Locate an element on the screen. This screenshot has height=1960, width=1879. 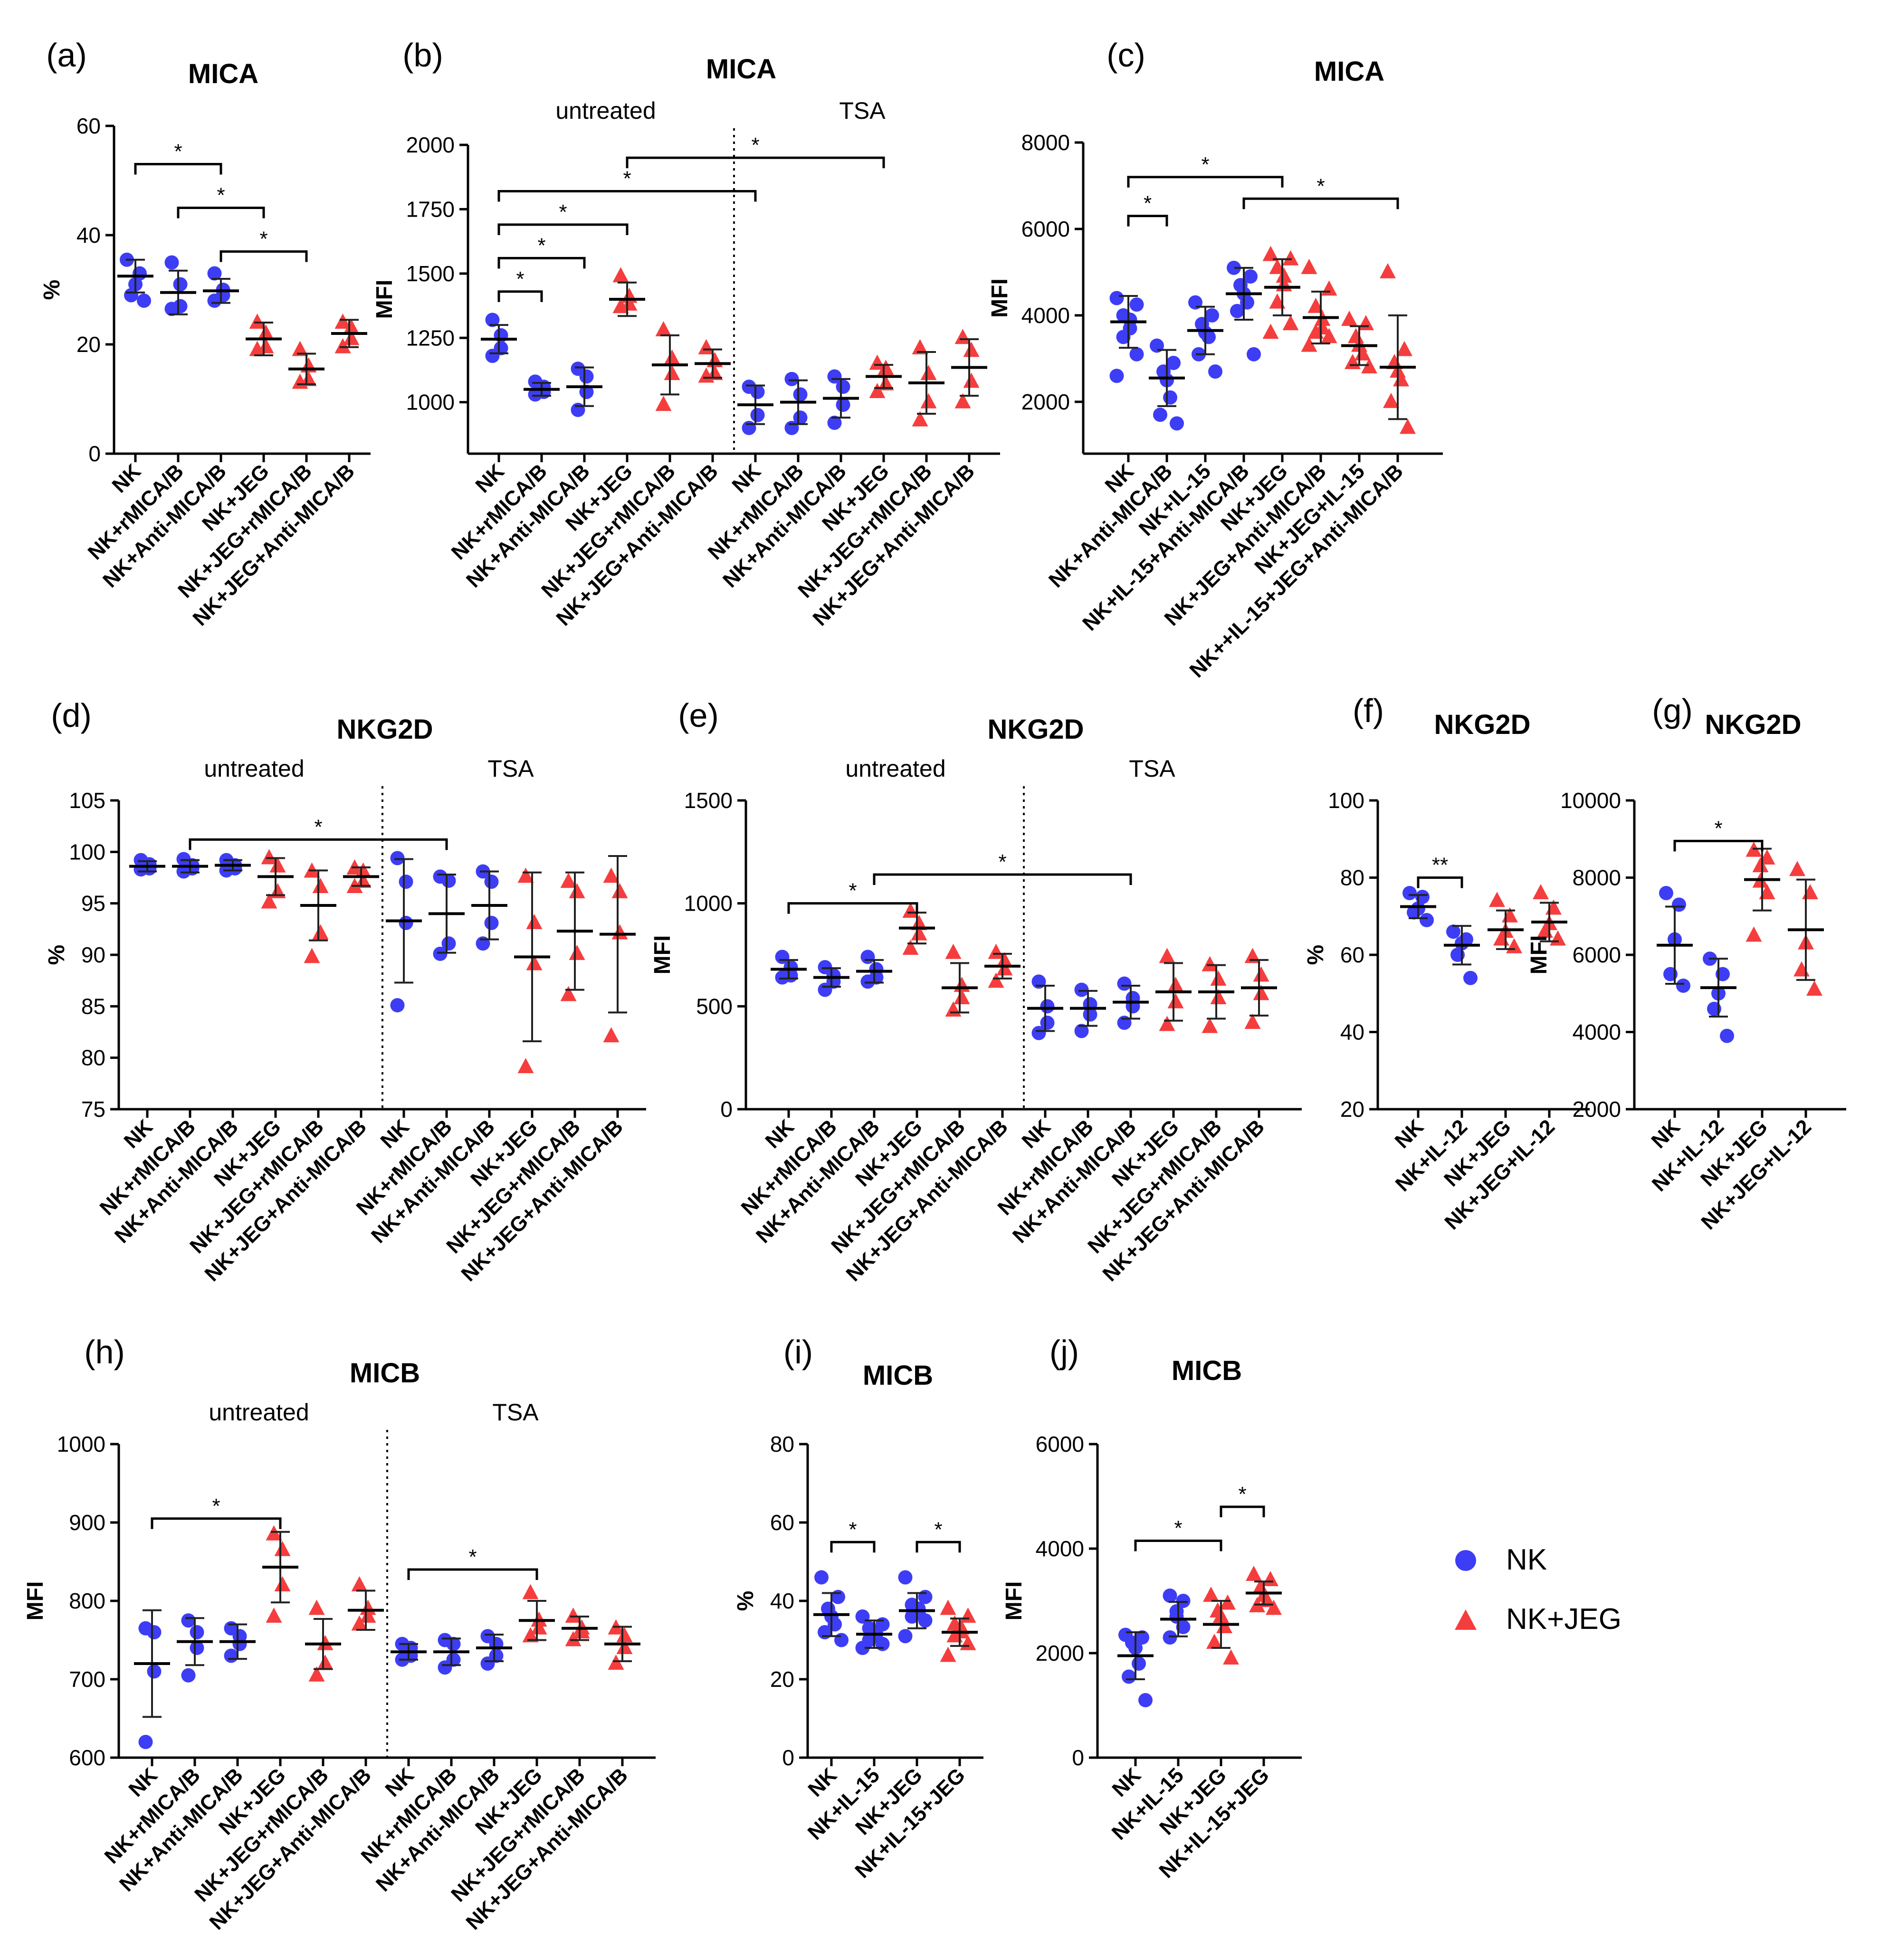
chart-title: MICA is located at coordinates (223, 73).